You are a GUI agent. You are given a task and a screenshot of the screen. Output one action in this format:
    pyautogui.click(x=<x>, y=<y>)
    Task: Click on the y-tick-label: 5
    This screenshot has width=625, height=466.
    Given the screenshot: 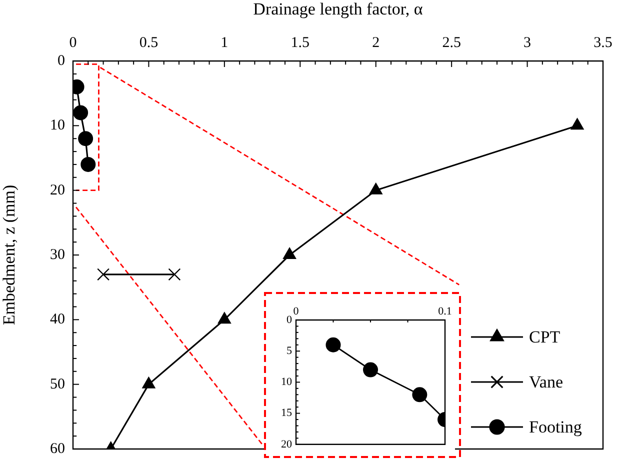 What is the action you would take?
    pyautogui.click(x=289, y=350)
    